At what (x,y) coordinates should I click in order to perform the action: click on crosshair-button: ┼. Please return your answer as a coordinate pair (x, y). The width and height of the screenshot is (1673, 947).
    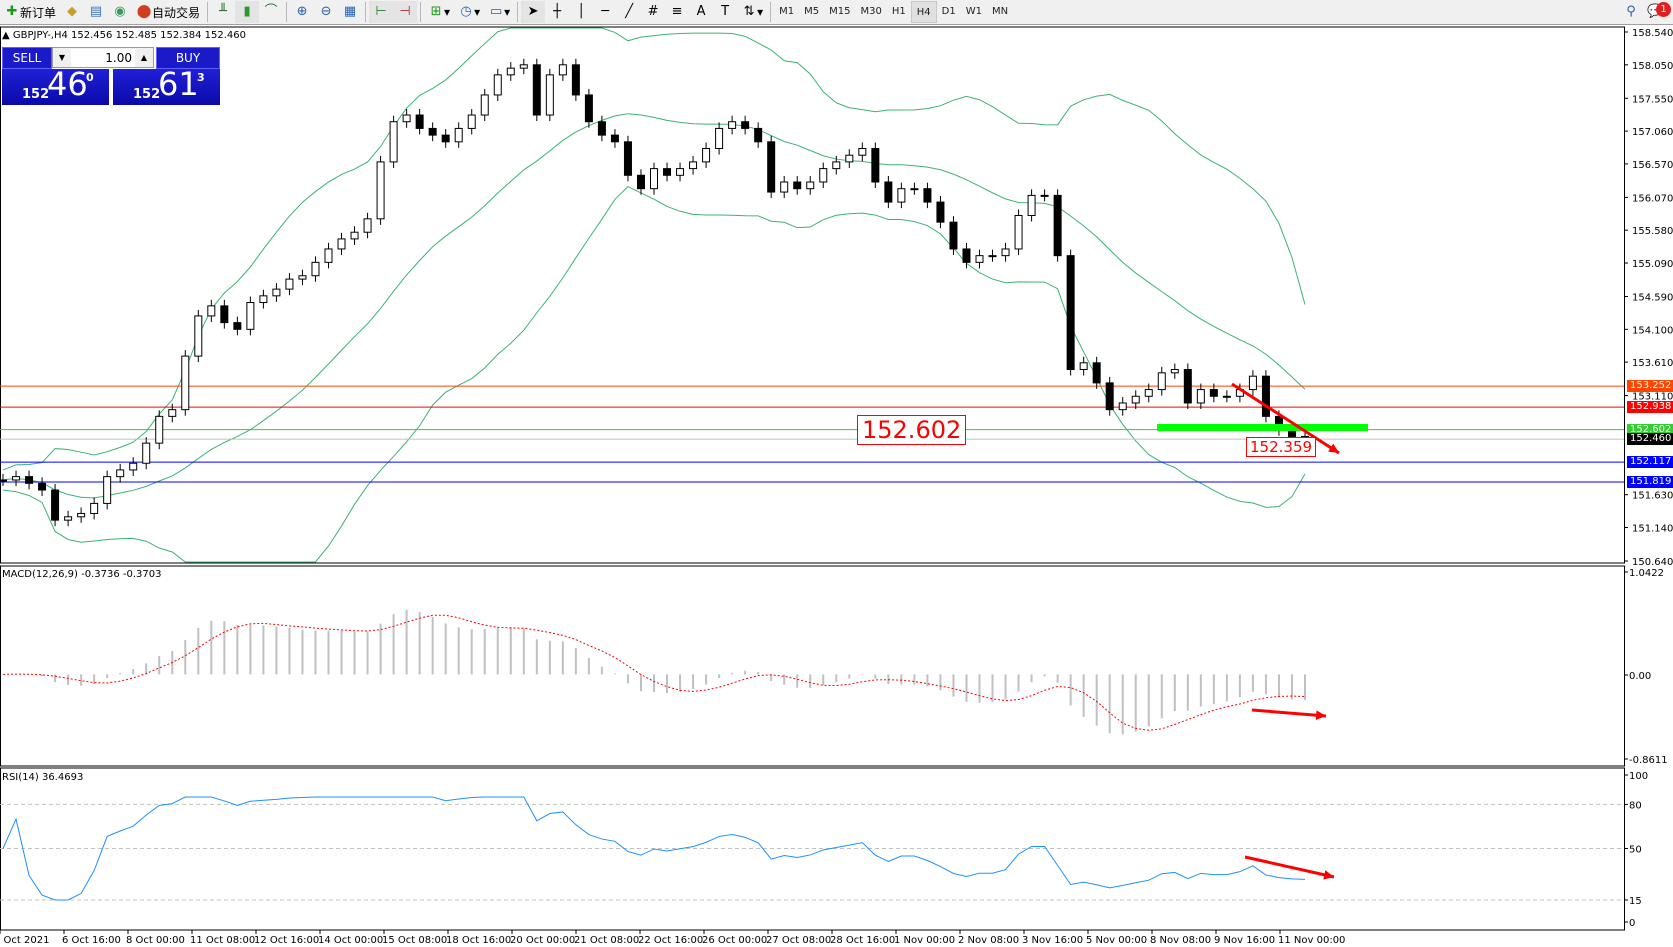
    Looking at the image, I should click on (557, 12).